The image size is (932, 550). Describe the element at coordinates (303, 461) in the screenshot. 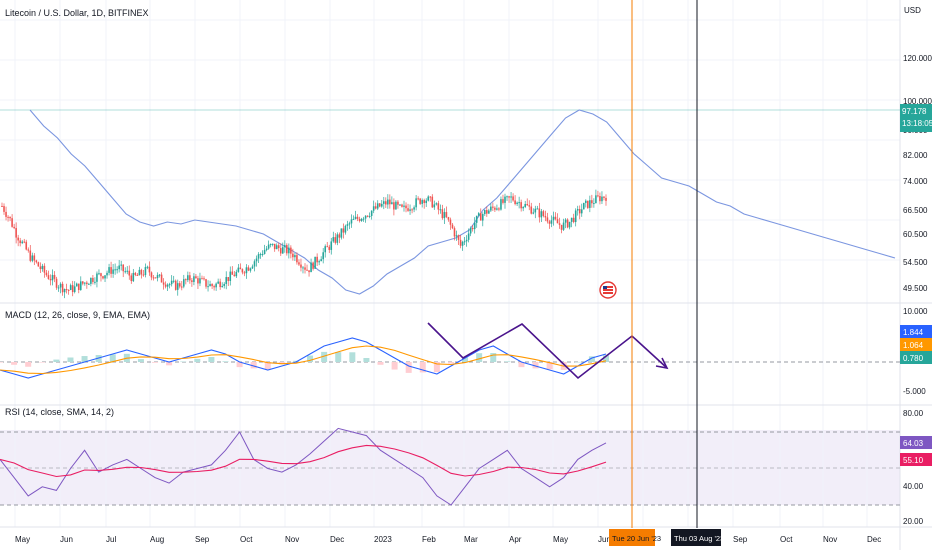

I see `rsi-ma-line` at that location.